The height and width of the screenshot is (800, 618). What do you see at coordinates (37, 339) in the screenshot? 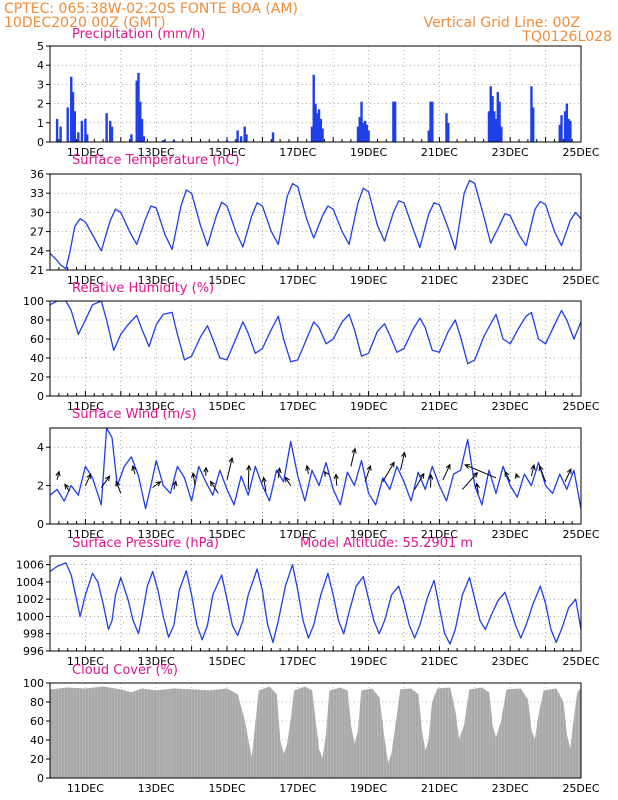
I see `ytick-label-rh: 60` at bounding box center [37, 339].